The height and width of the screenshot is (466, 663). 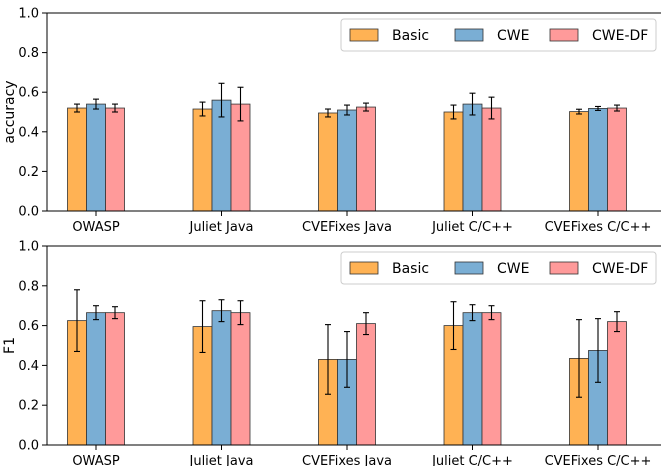 I want to click on y-axis-label: accuracy, so click(x=10, y=111).